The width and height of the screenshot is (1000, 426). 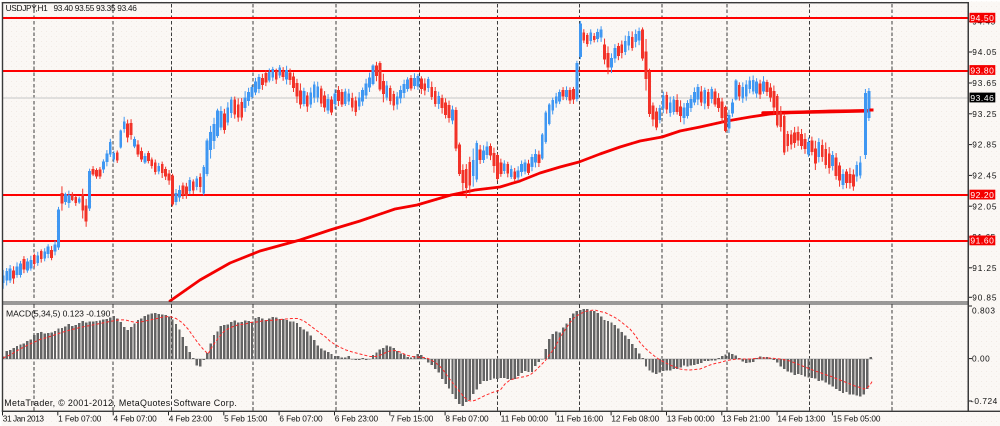 What do you see at coordinates (801, 419) in the screenshot?
I see `svg-text: 14 Feb 13:00` at bounding box center [801, 419].